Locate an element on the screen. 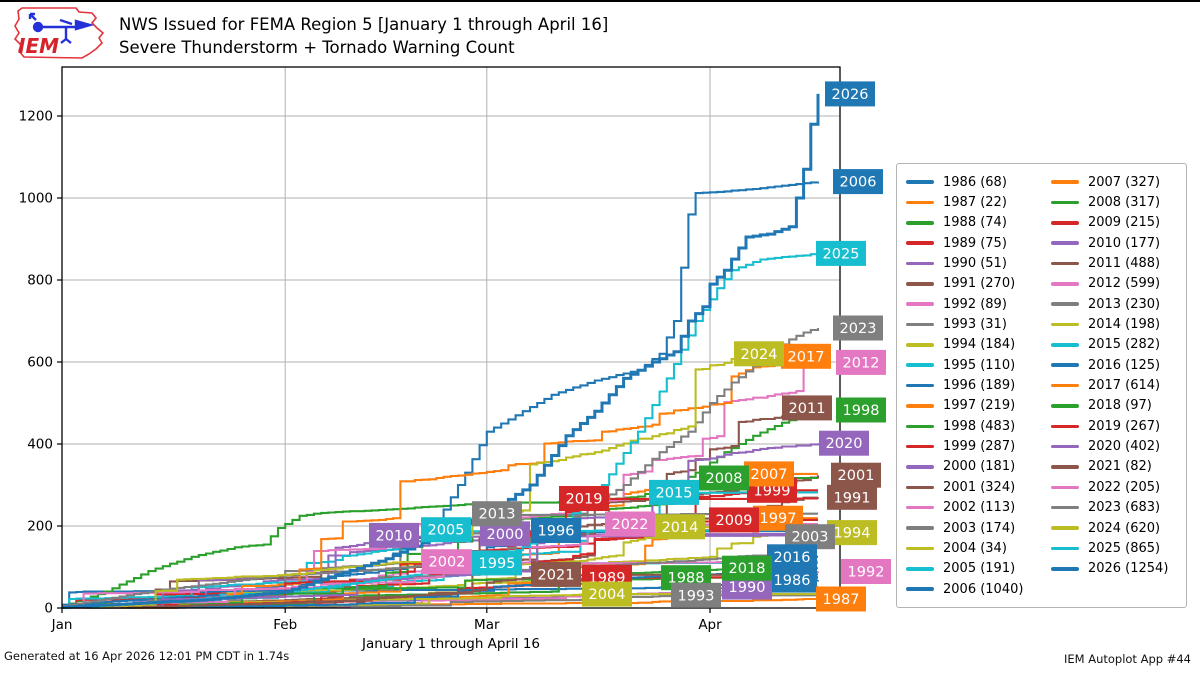 This screenshot has height=675, width=1200. year-label-2005: 2005 is located at coordinates (446, 530).